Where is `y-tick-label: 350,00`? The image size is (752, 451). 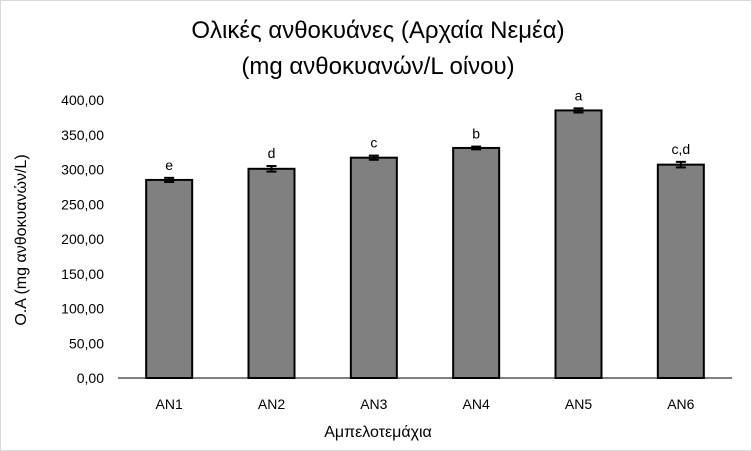
y-tick-label: 350,00 is located at coordinates (82, 135).